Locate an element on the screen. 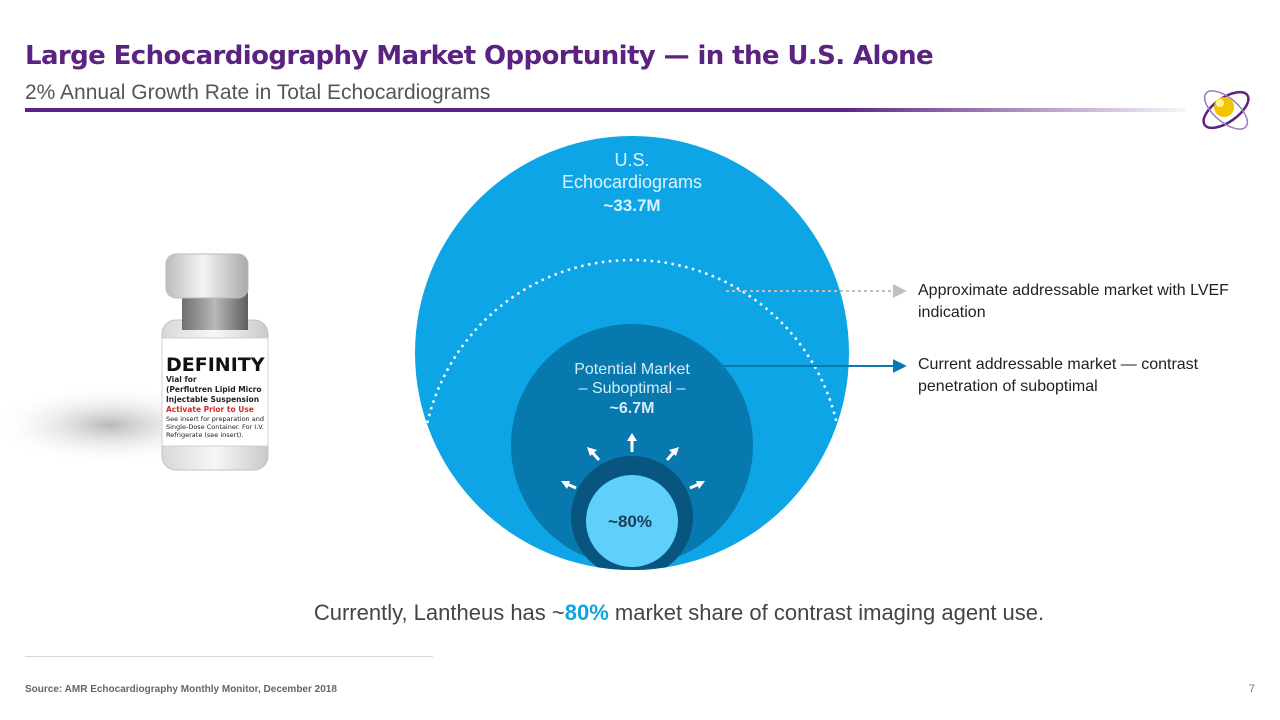  middle-value: ~6.7M is located at coordinates (632, 408).